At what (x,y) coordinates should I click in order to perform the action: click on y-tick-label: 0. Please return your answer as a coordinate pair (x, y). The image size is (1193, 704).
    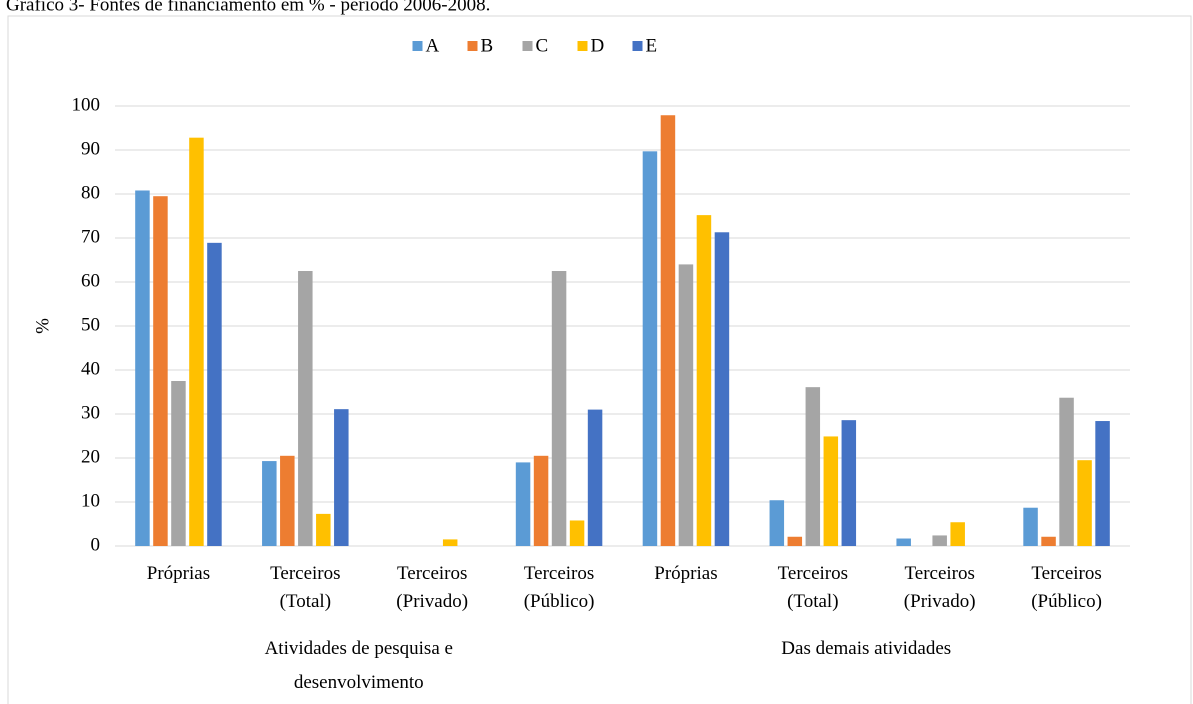
    Looking at the image, I should click on (96, 544).